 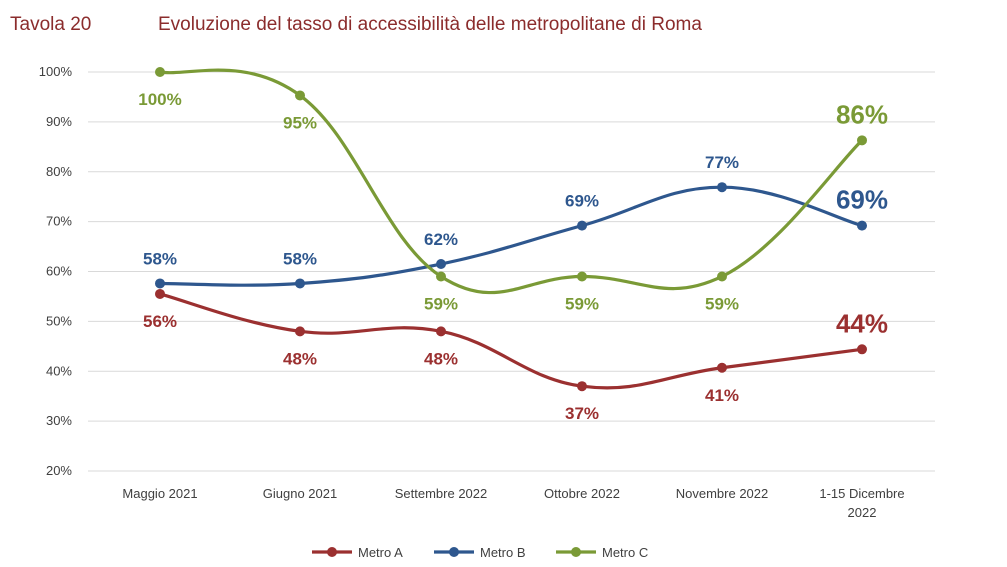 I want to click on y-tick-label: 50%, so click(x=59, y=320).